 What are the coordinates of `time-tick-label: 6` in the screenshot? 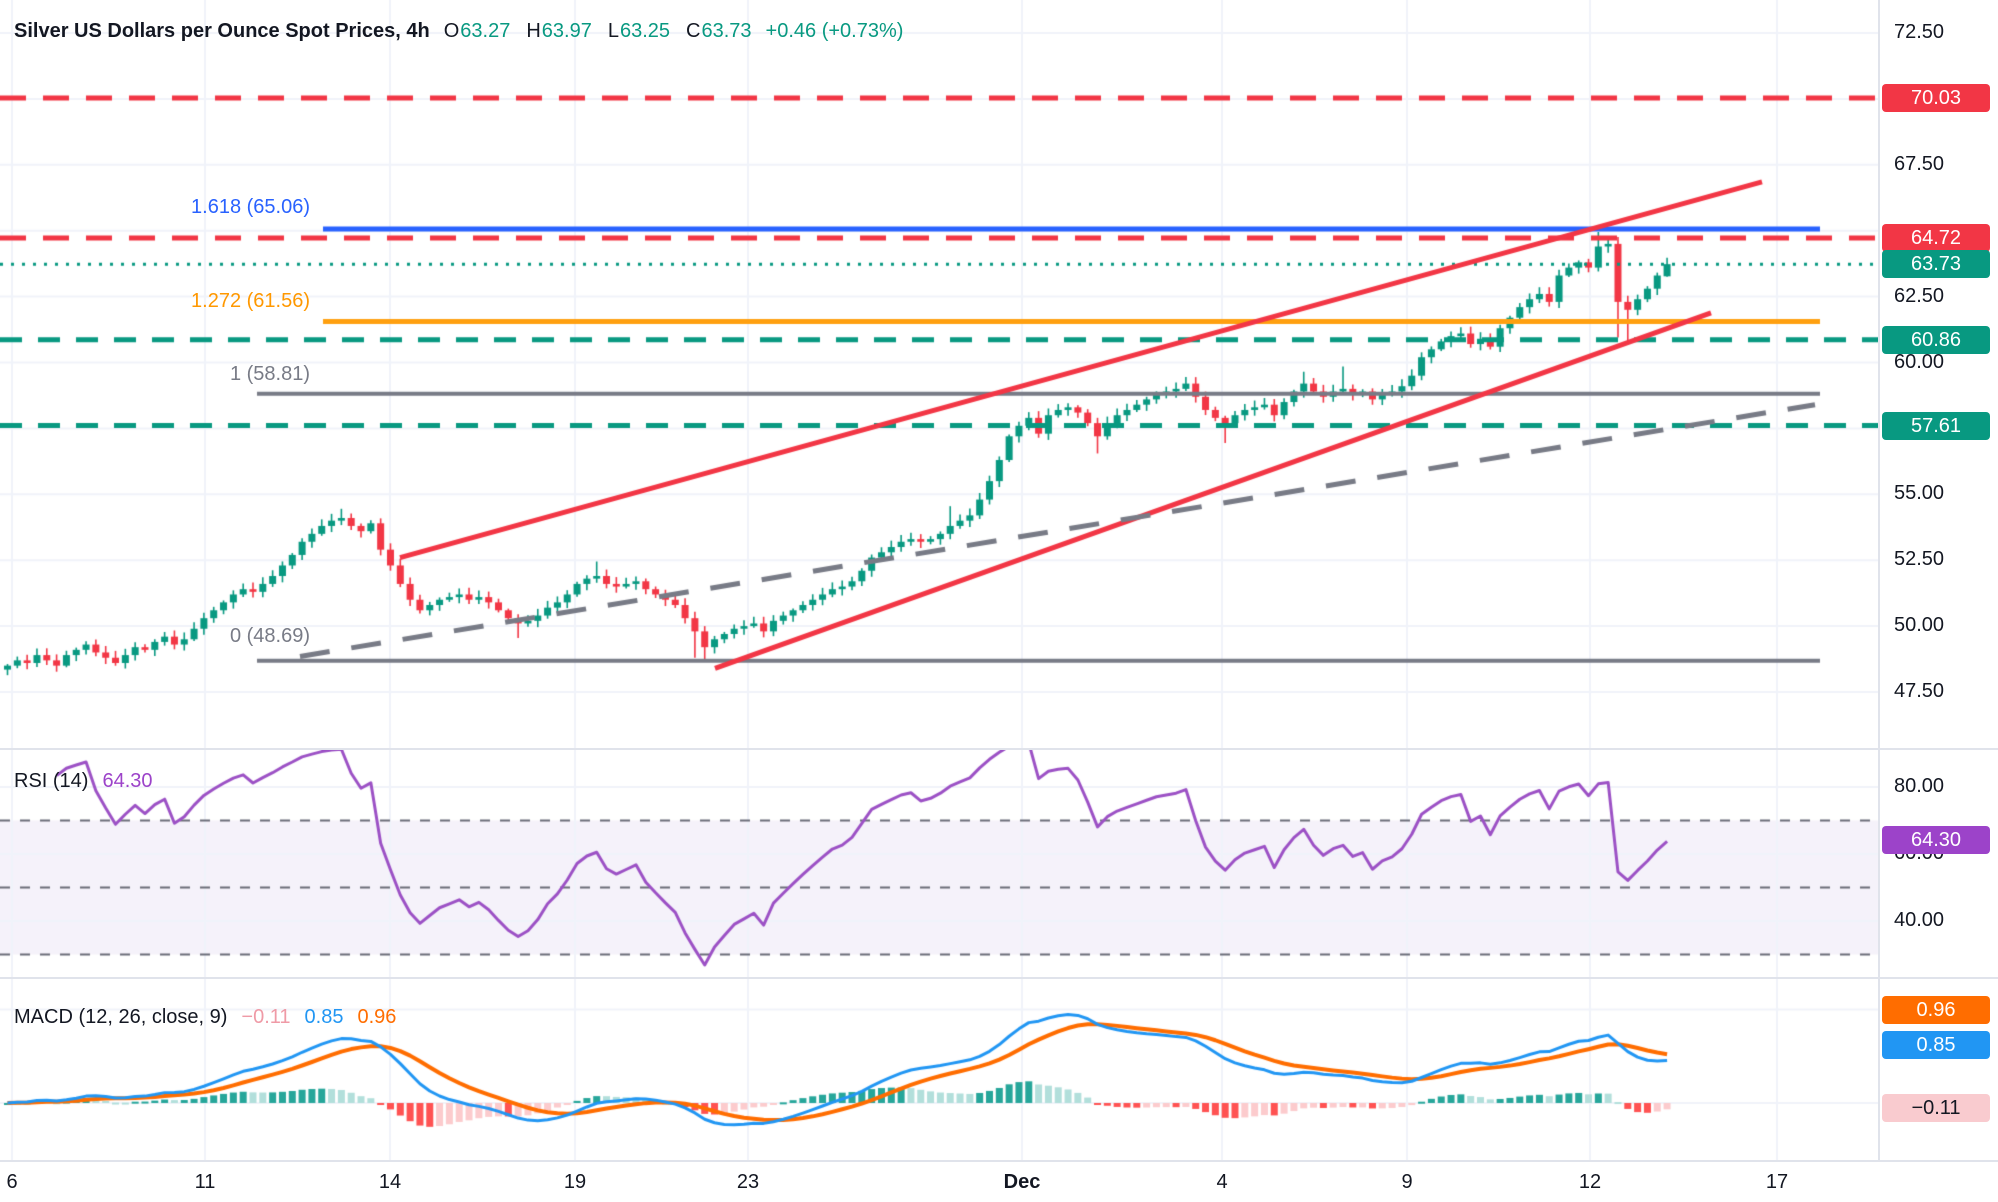 It's located at (12, 1182).